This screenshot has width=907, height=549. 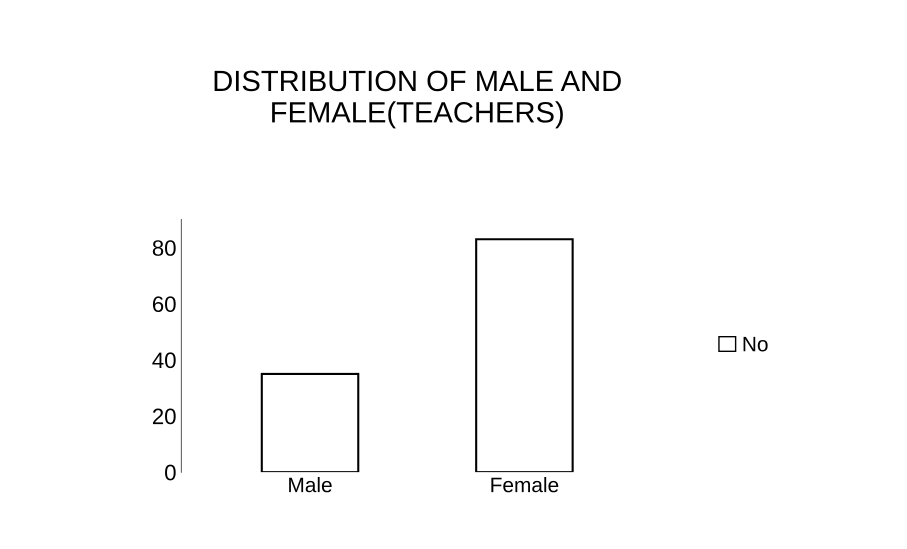 I want to click on y-tick-label: 20, so click(x=164, y=416).